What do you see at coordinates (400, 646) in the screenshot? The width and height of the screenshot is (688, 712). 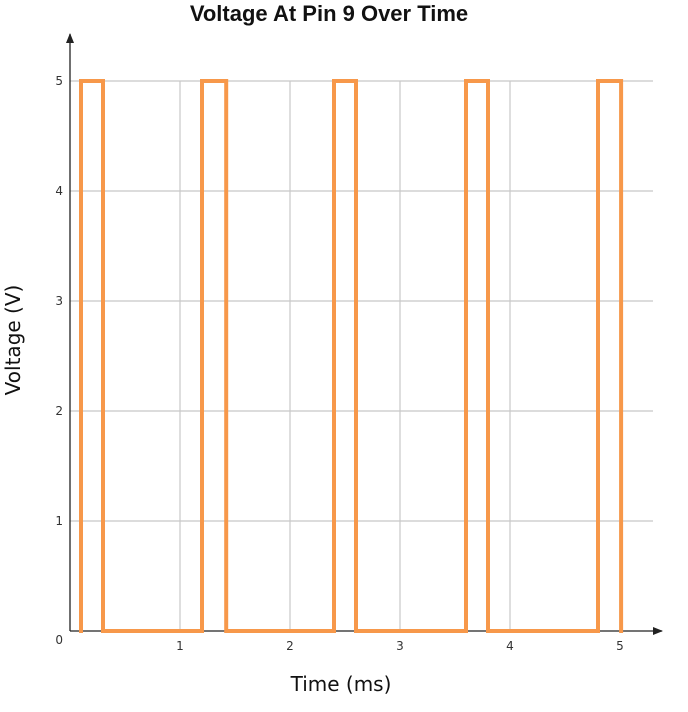 I see `x-tick-label: 3` at bounding box center [400, 646].